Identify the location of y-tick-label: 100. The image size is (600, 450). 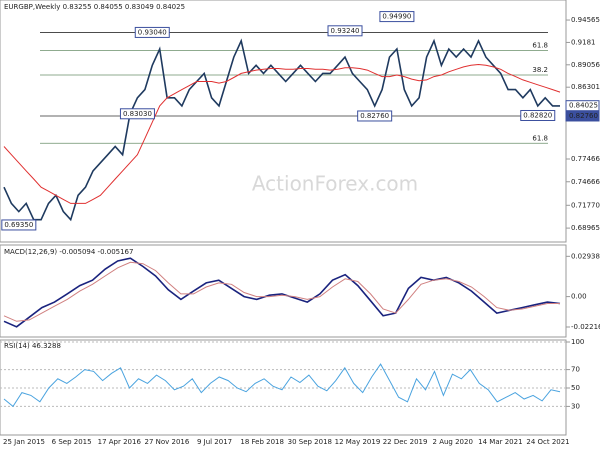
(577, 342).